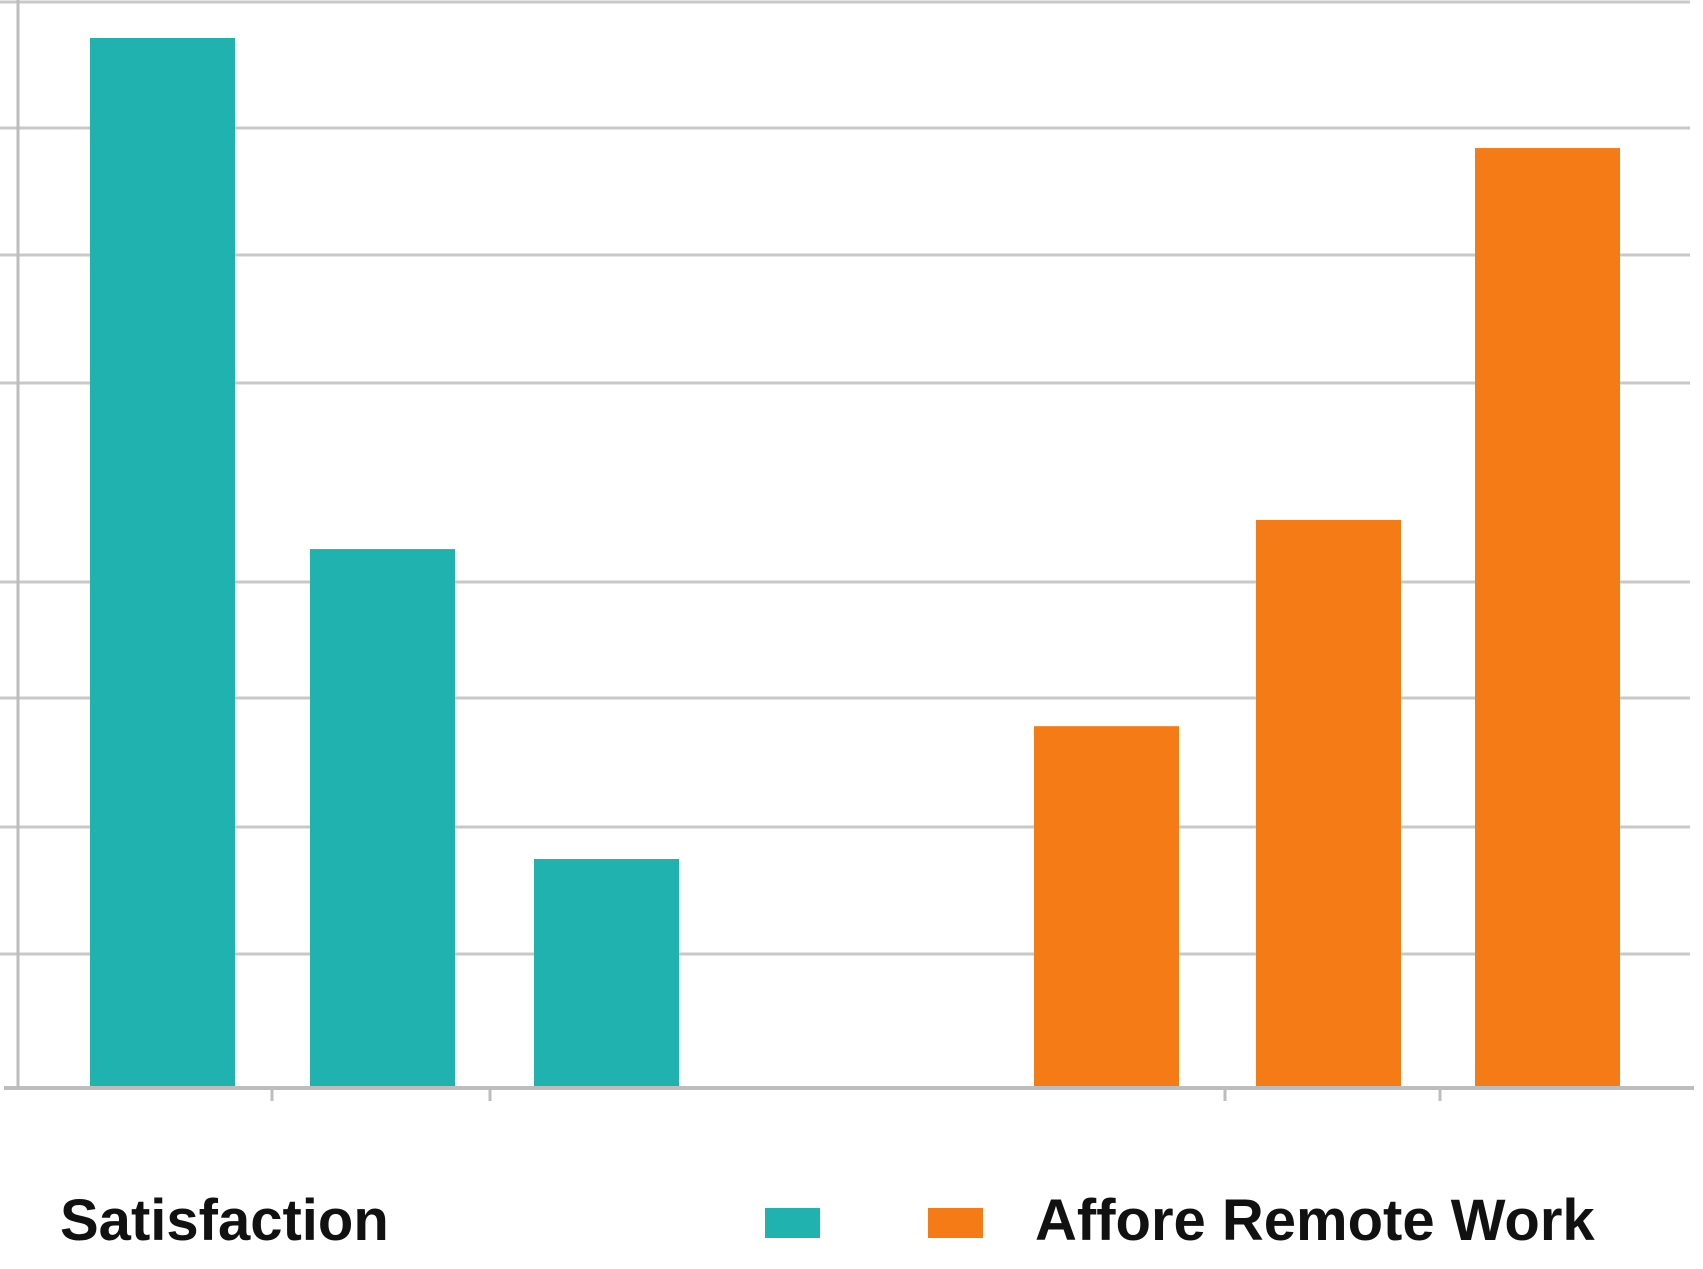 The width and height of the screenshot is (1703, 1269). What do you see at coordinates (224, 1220) in the screenshot?
I see `legend-satisfaction-label: Satisfaction` at bounding box center [224, 1220].